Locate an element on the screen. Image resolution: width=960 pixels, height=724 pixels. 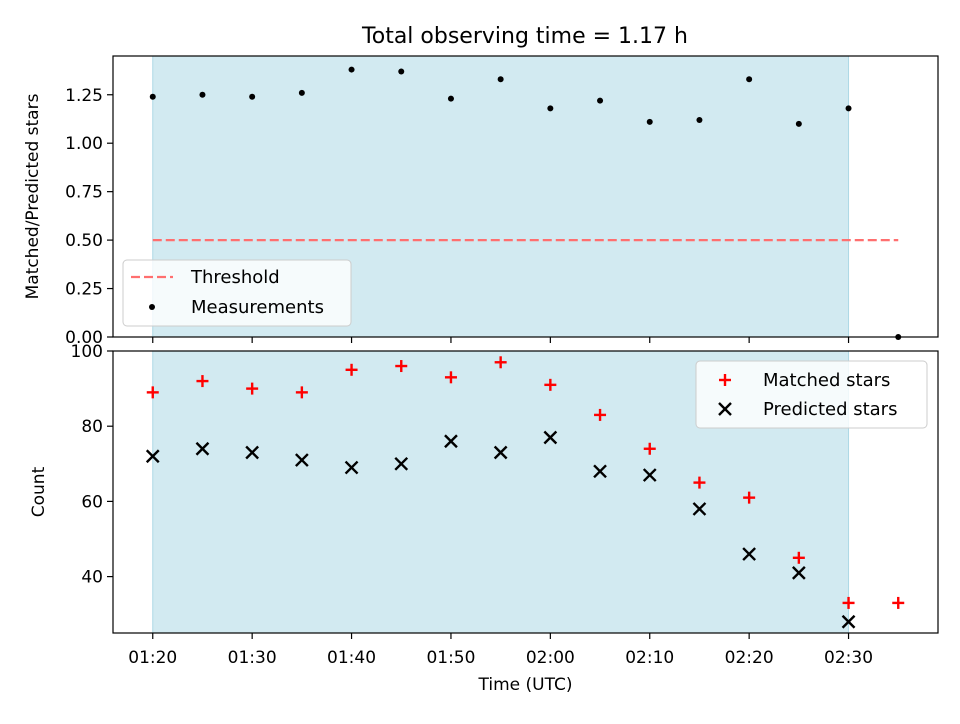
legend-predicted-swatch is located at coordinates (725, 409).